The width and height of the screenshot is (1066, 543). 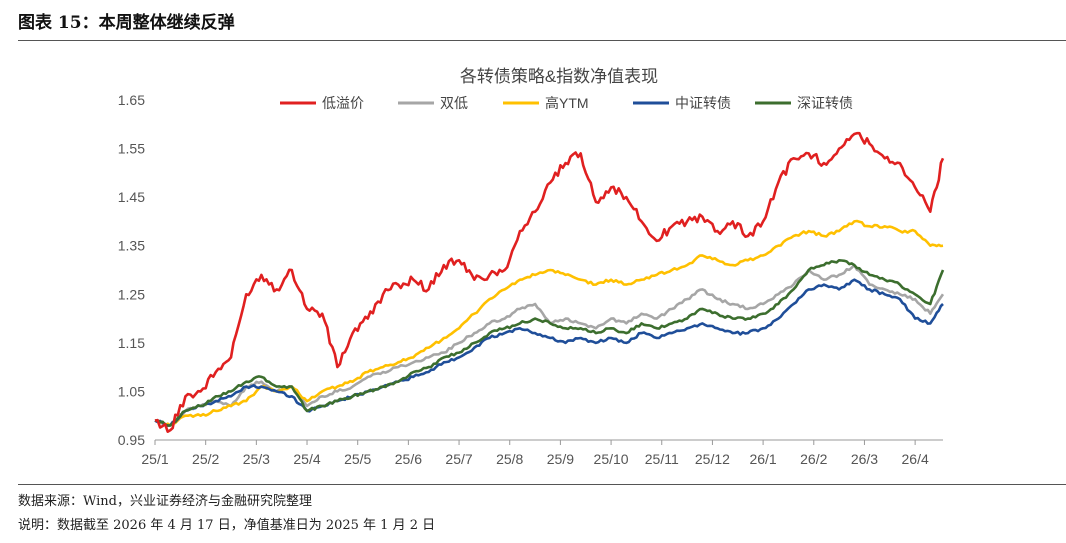 What do you see at coordinates (343, 103) in the screenshot?
I see `legend-label-0: 低溢价` at bounding box center [343, 103].